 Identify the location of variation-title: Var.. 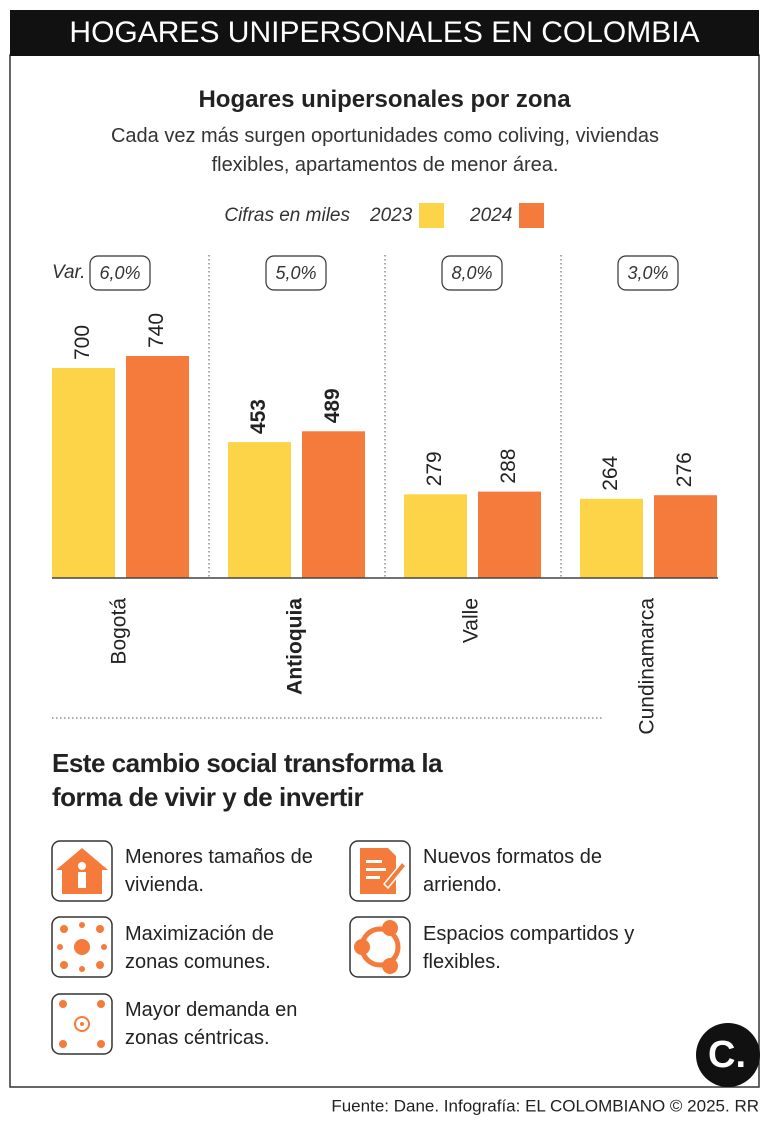
(68, 272).